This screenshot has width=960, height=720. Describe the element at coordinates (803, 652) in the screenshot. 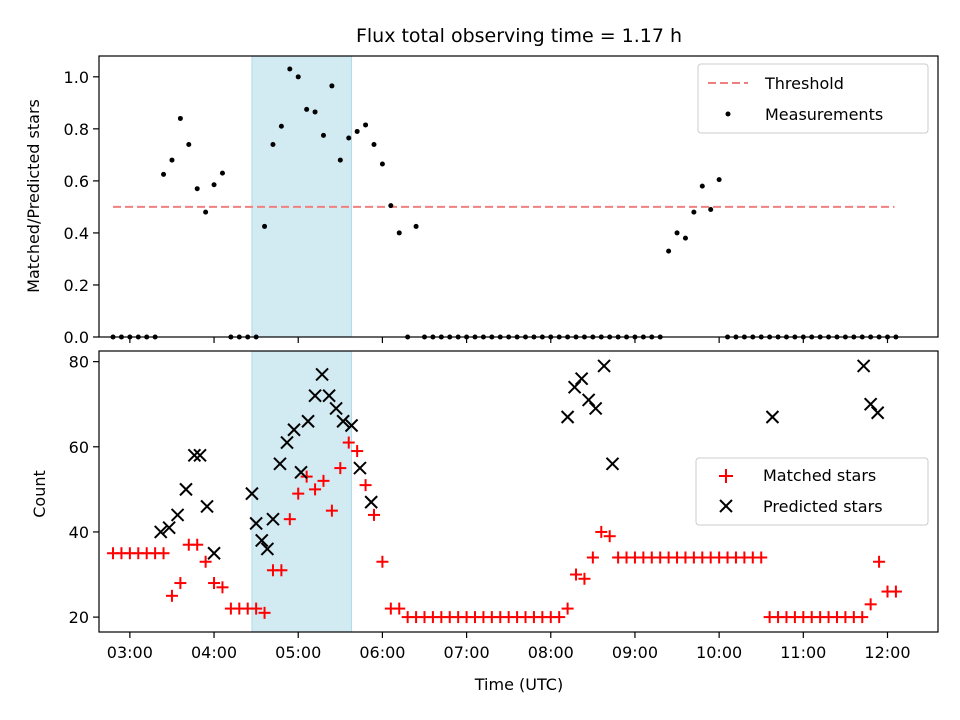

I see `x-tick-label: 11:00` at that location.